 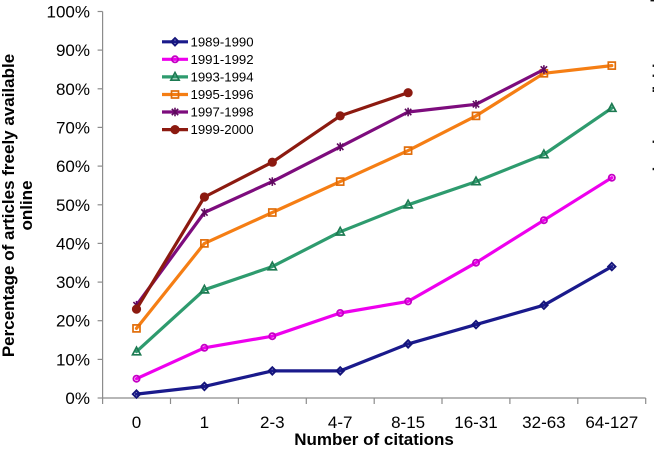 I want to click on svg-text: 30%, so click(x=73, y=282).